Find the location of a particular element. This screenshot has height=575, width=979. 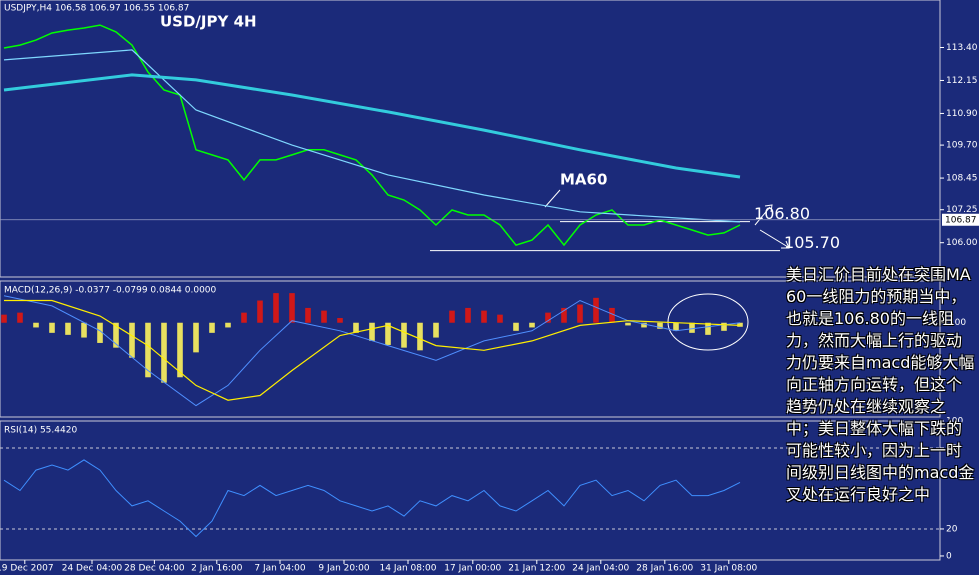

x-tick-label: 9 Jan 20:00 is located at coordinates (344, 569).